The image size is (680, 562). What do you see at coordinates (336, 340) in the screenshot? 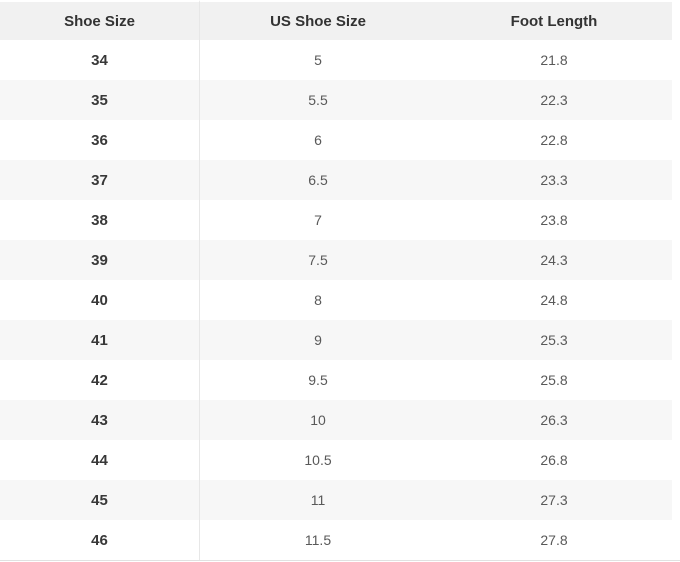
I see `table-row: 41 9 25.3` at bounding box center [336, 340].